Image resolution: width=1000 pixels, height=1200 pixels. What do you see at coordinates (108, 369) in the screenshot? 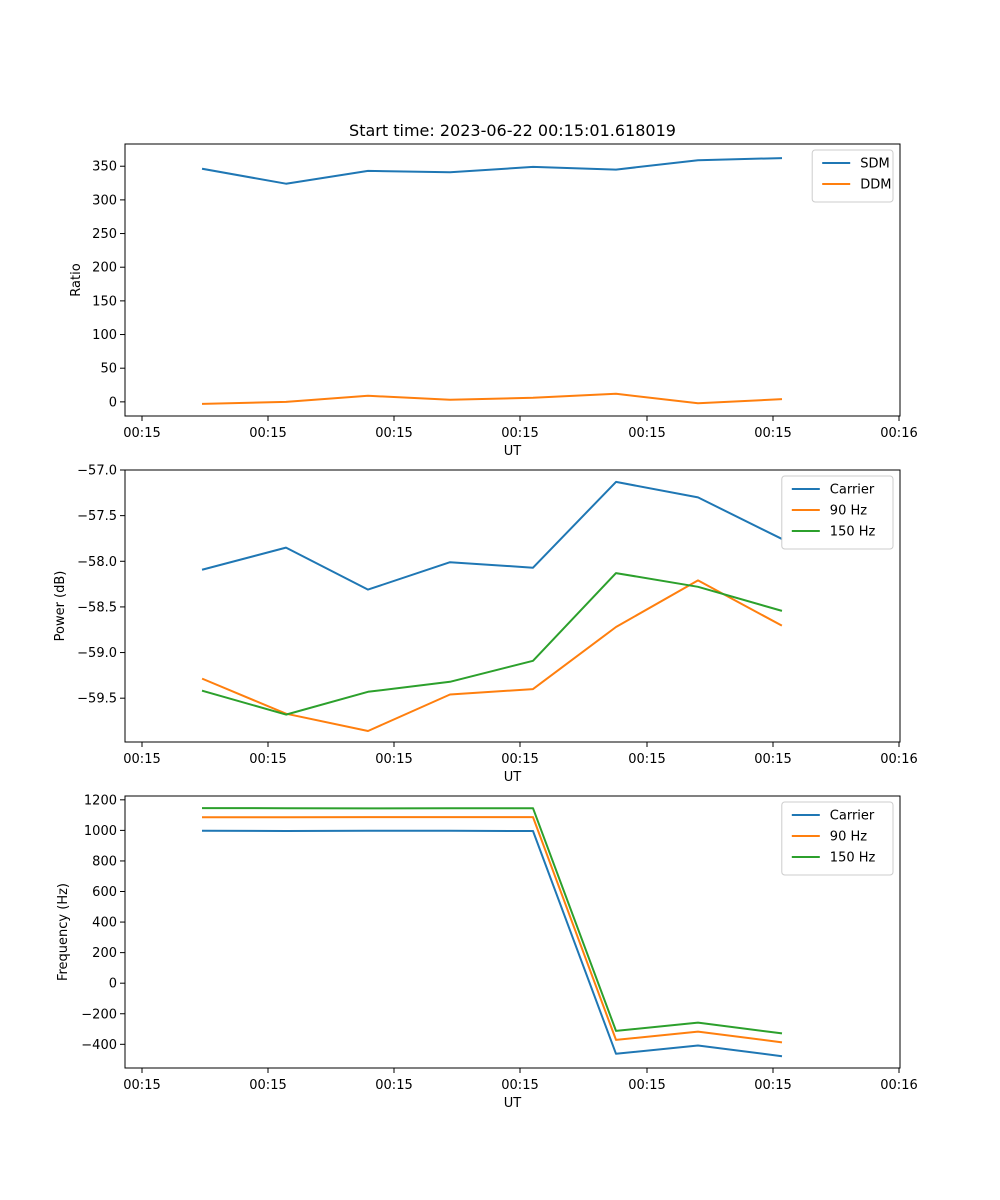
I see `y-tick-label: 50` at bounding box center [108, 369].